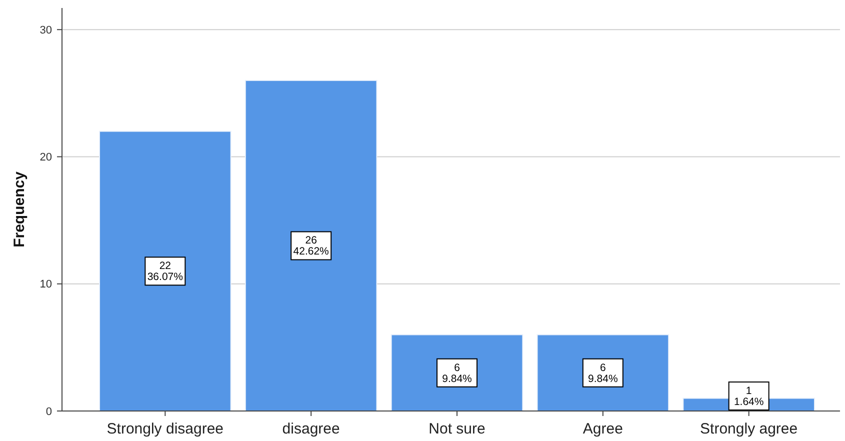 The image size is (845, 441). I want to click on x-tick-label: Strongly agree, so click(749, 429).